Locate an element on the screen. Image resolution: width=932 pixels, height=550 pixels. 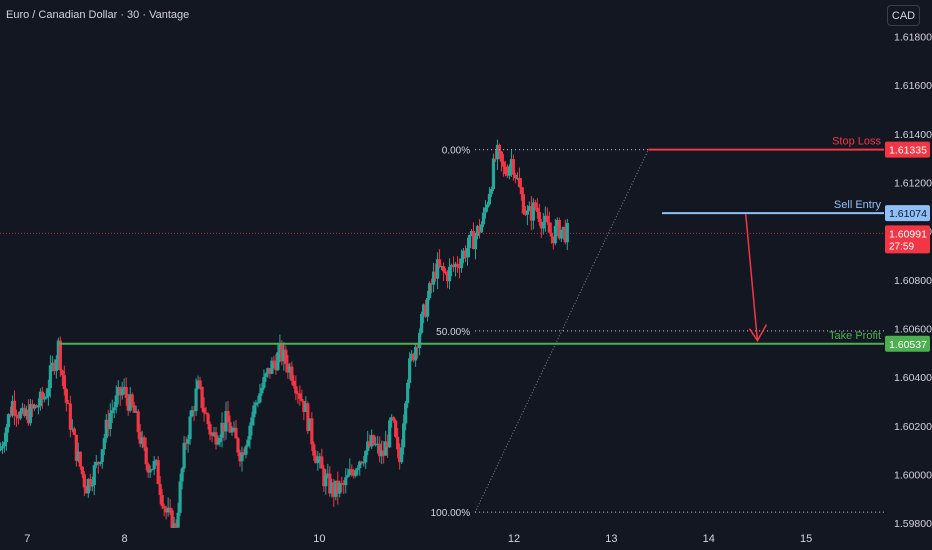
y-tick-label: 1.60600 is located at coordinates (913, 329).